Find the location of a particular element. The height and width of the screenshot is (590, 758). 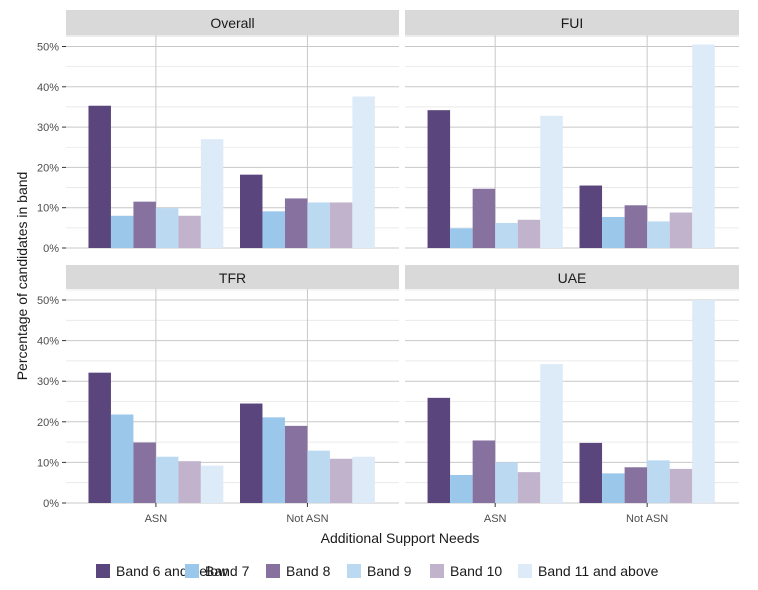

legend-label: Band 10 is located at coordinates (476, 571).